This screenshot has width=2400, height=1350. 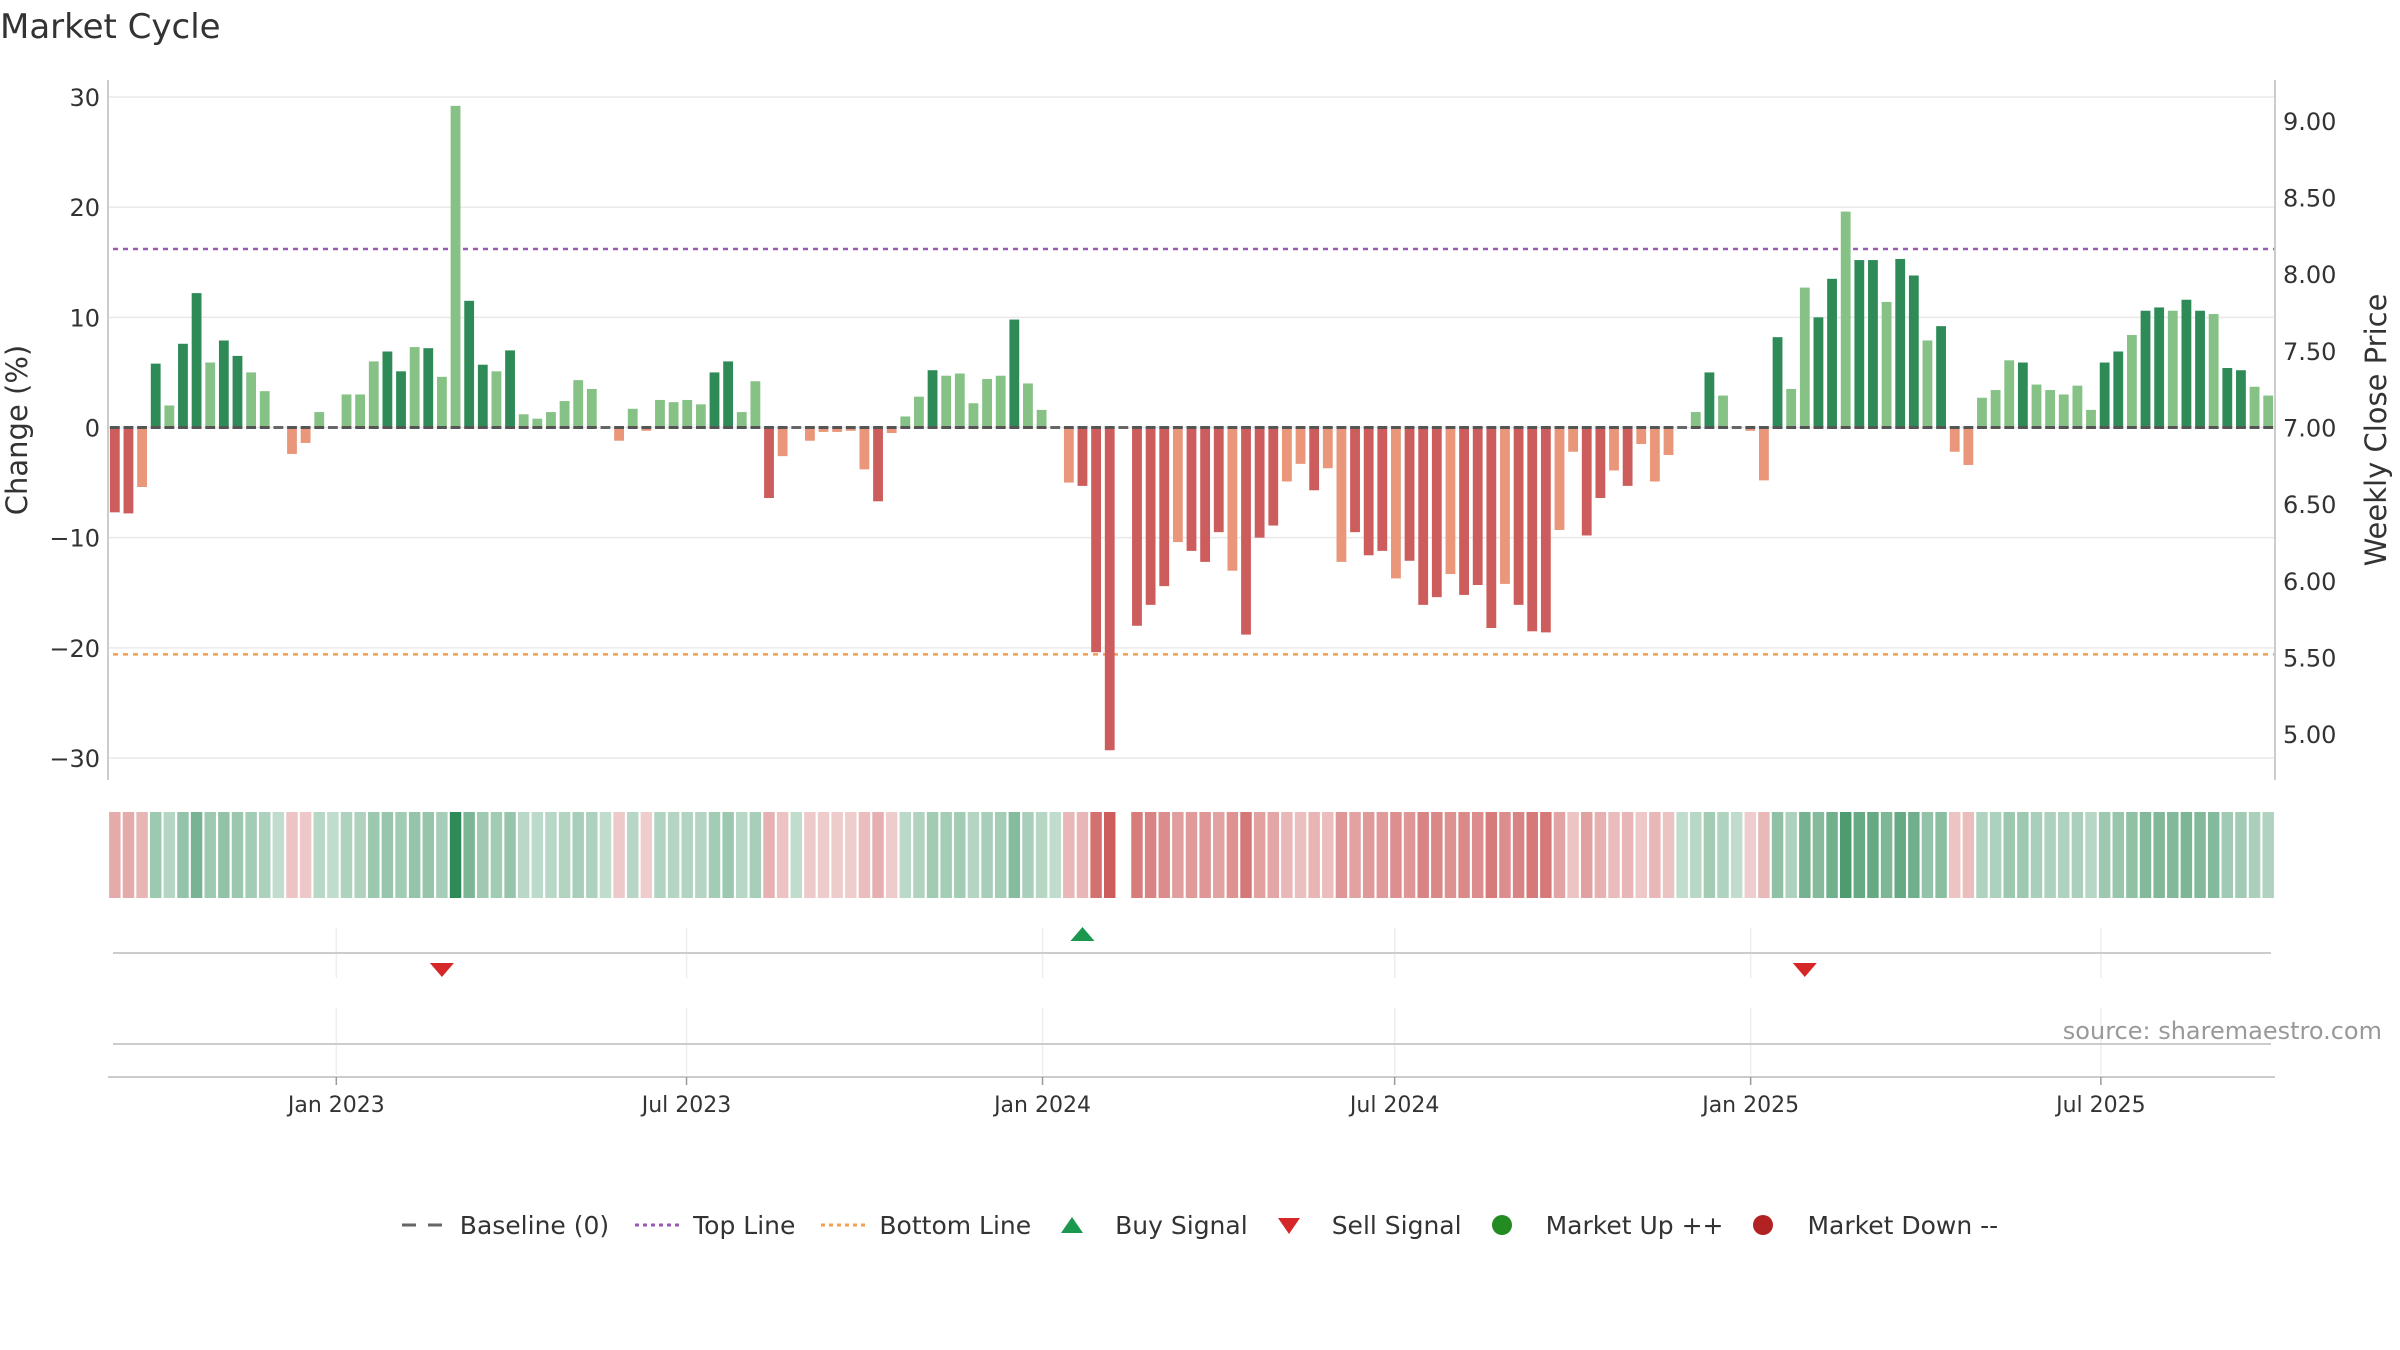 I want to click on legend-label-bottom-line: Bottom Line, so click(x=955, y=1225).